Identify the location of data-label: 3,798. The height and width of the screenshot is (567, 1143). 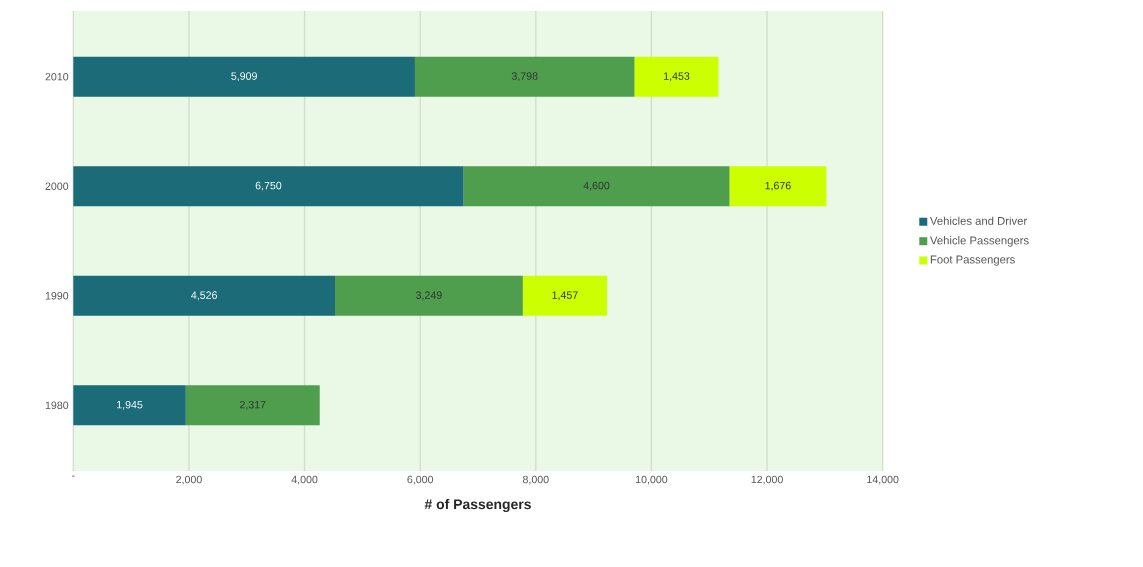
(524, 77).